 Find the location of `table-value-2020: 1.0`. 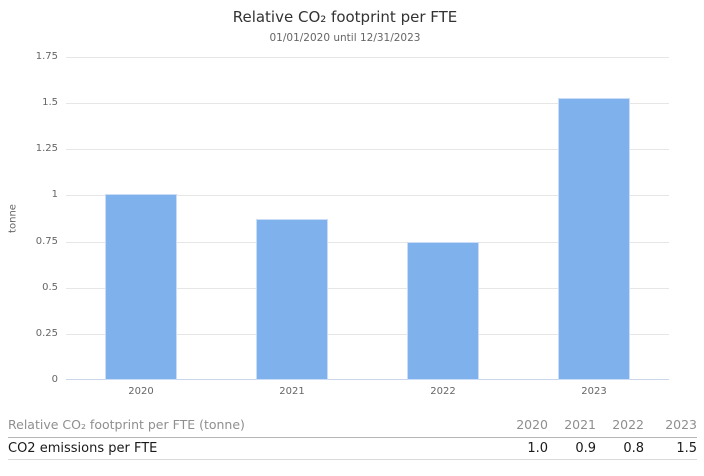

table-value-2020: 1.0 is located at coordinates (537, 448).